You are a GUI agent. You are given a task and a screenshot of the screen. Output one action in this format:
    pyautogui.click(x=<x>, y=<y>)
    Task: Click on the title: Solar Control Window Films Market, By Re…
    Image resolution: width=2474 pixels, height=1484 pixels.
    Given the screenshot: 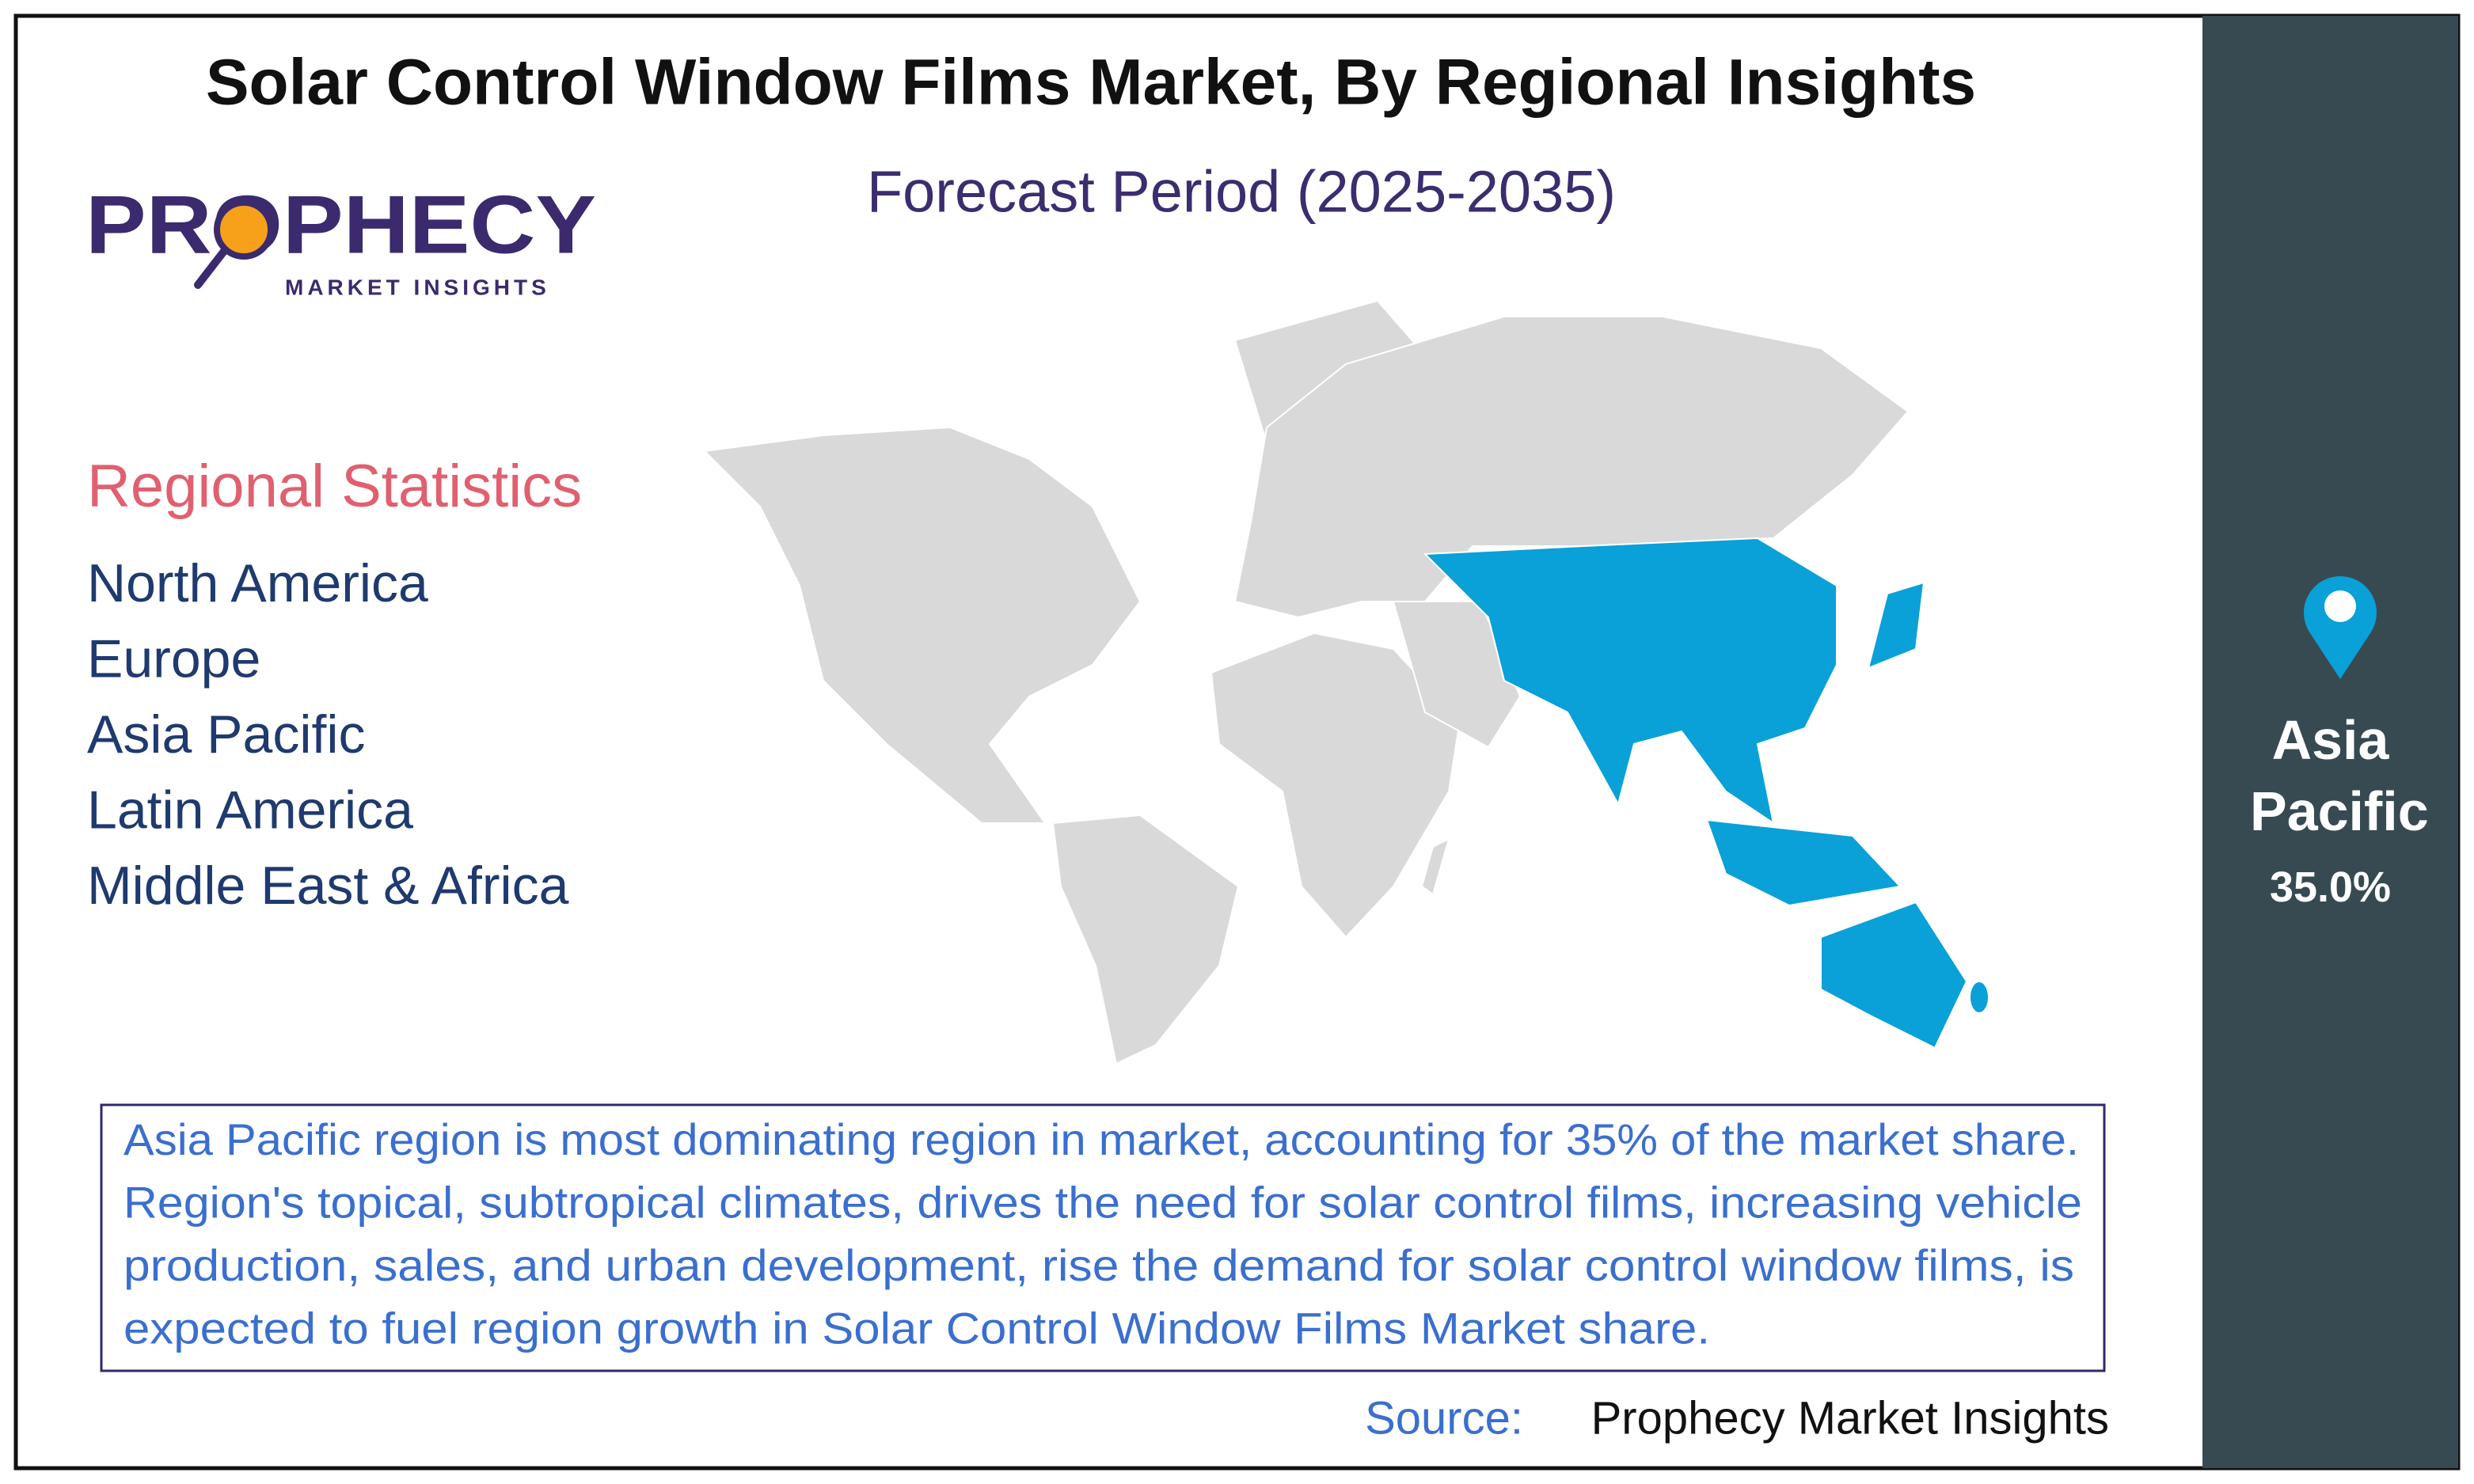 What is the action you would take?
    pyautogui.click(x=1091, y=83)
    